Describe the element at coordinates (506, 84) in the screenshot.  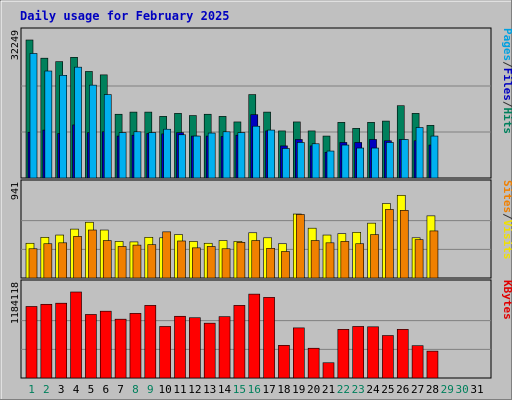
I see `legend-entry: Files` at that location.